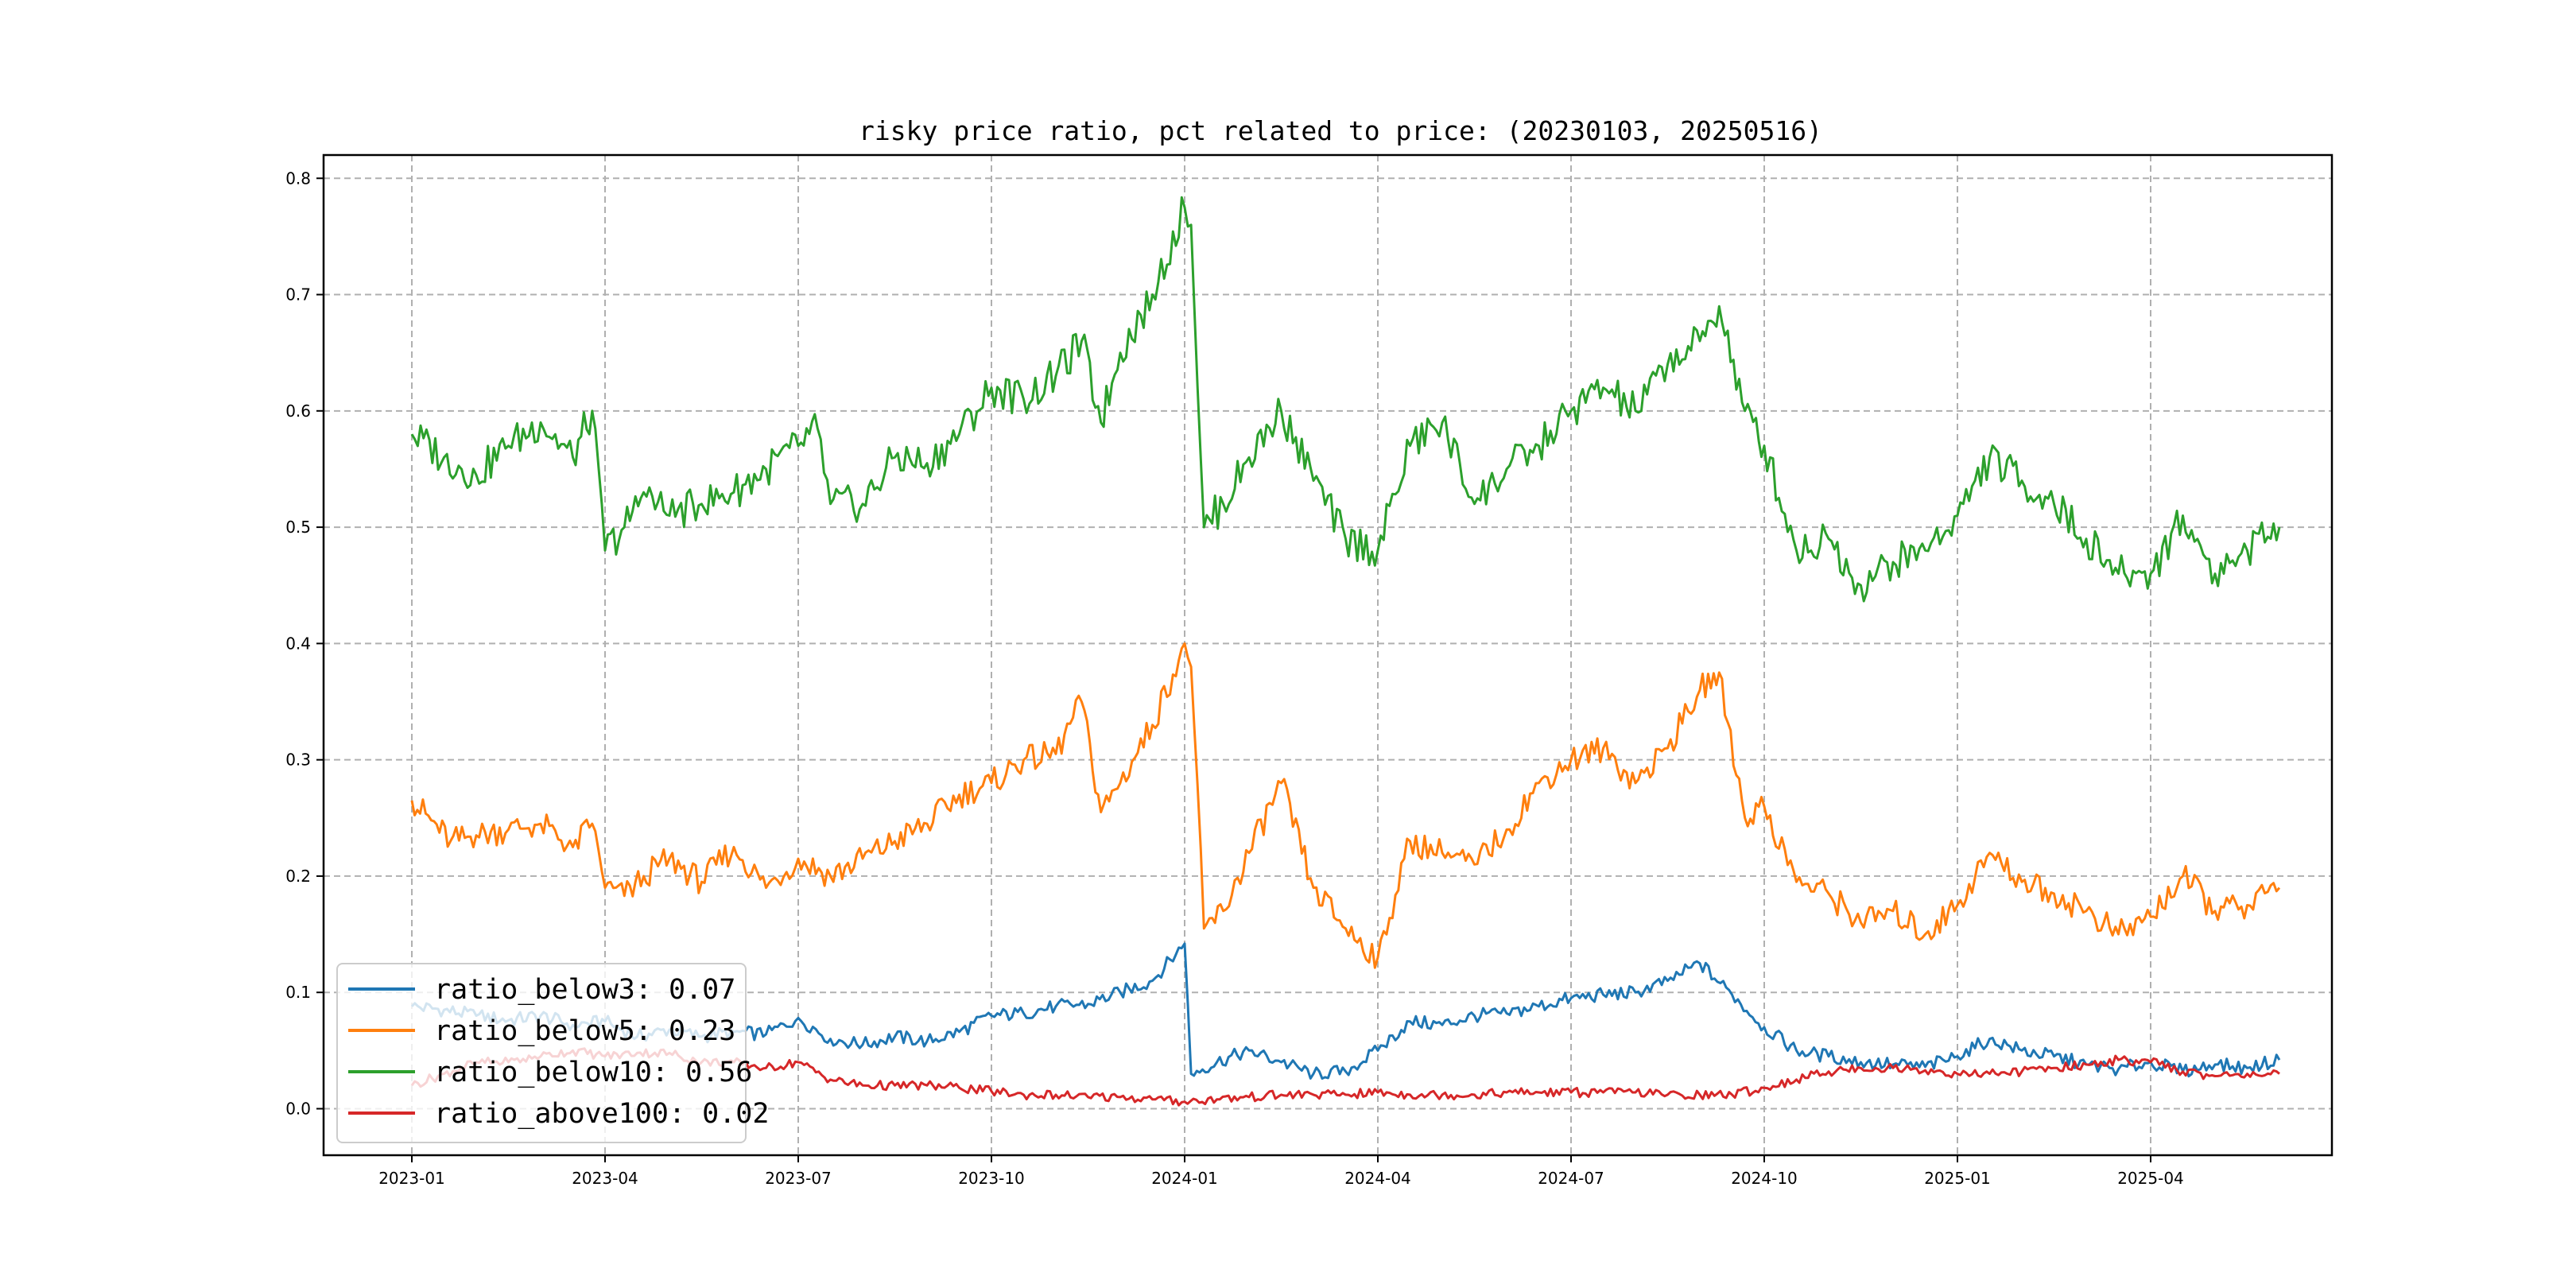  I want to click on legend-label-ratio_below5: ratio_below5: 0.23, so click(584, 1031).